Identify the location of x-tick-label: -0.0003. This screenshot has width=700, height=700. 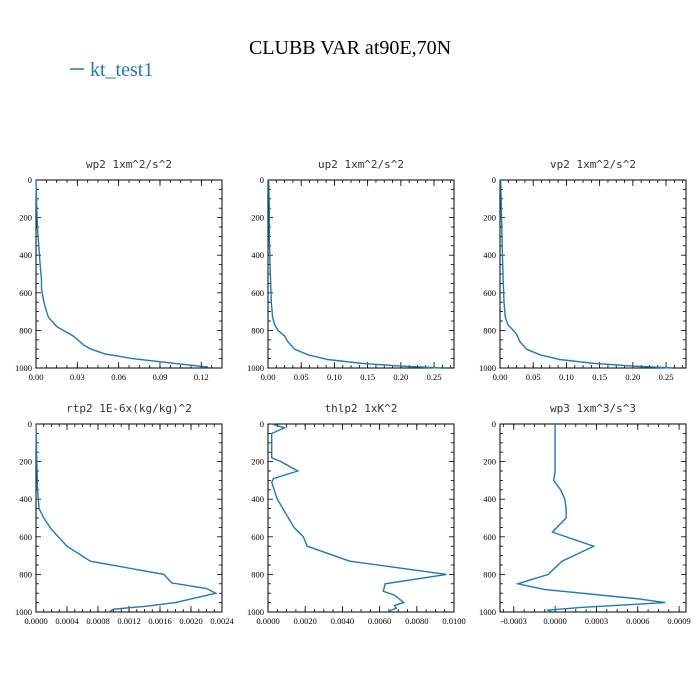
(514, 621).